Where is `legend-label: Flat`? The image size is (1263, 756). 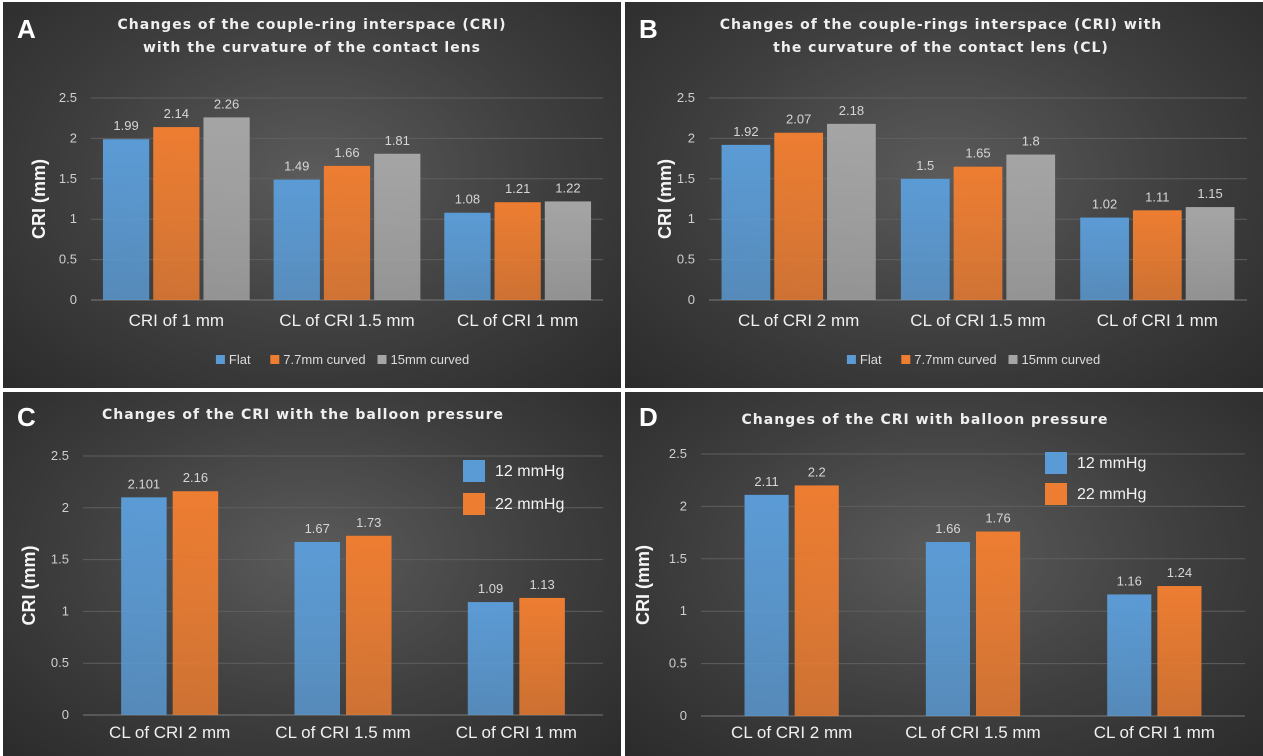 legend-label: Flat is located at coordinates (240, 359).